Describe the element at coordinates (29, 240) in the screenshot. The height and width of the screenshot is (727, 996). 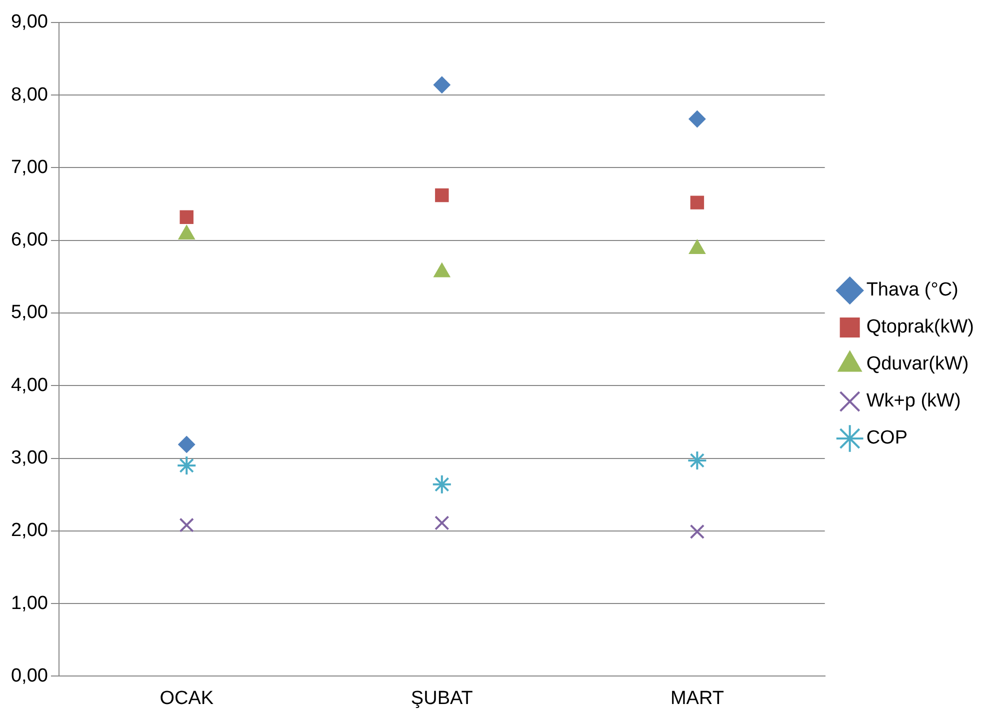
I see `y-tick-label: 6,00` at that location.